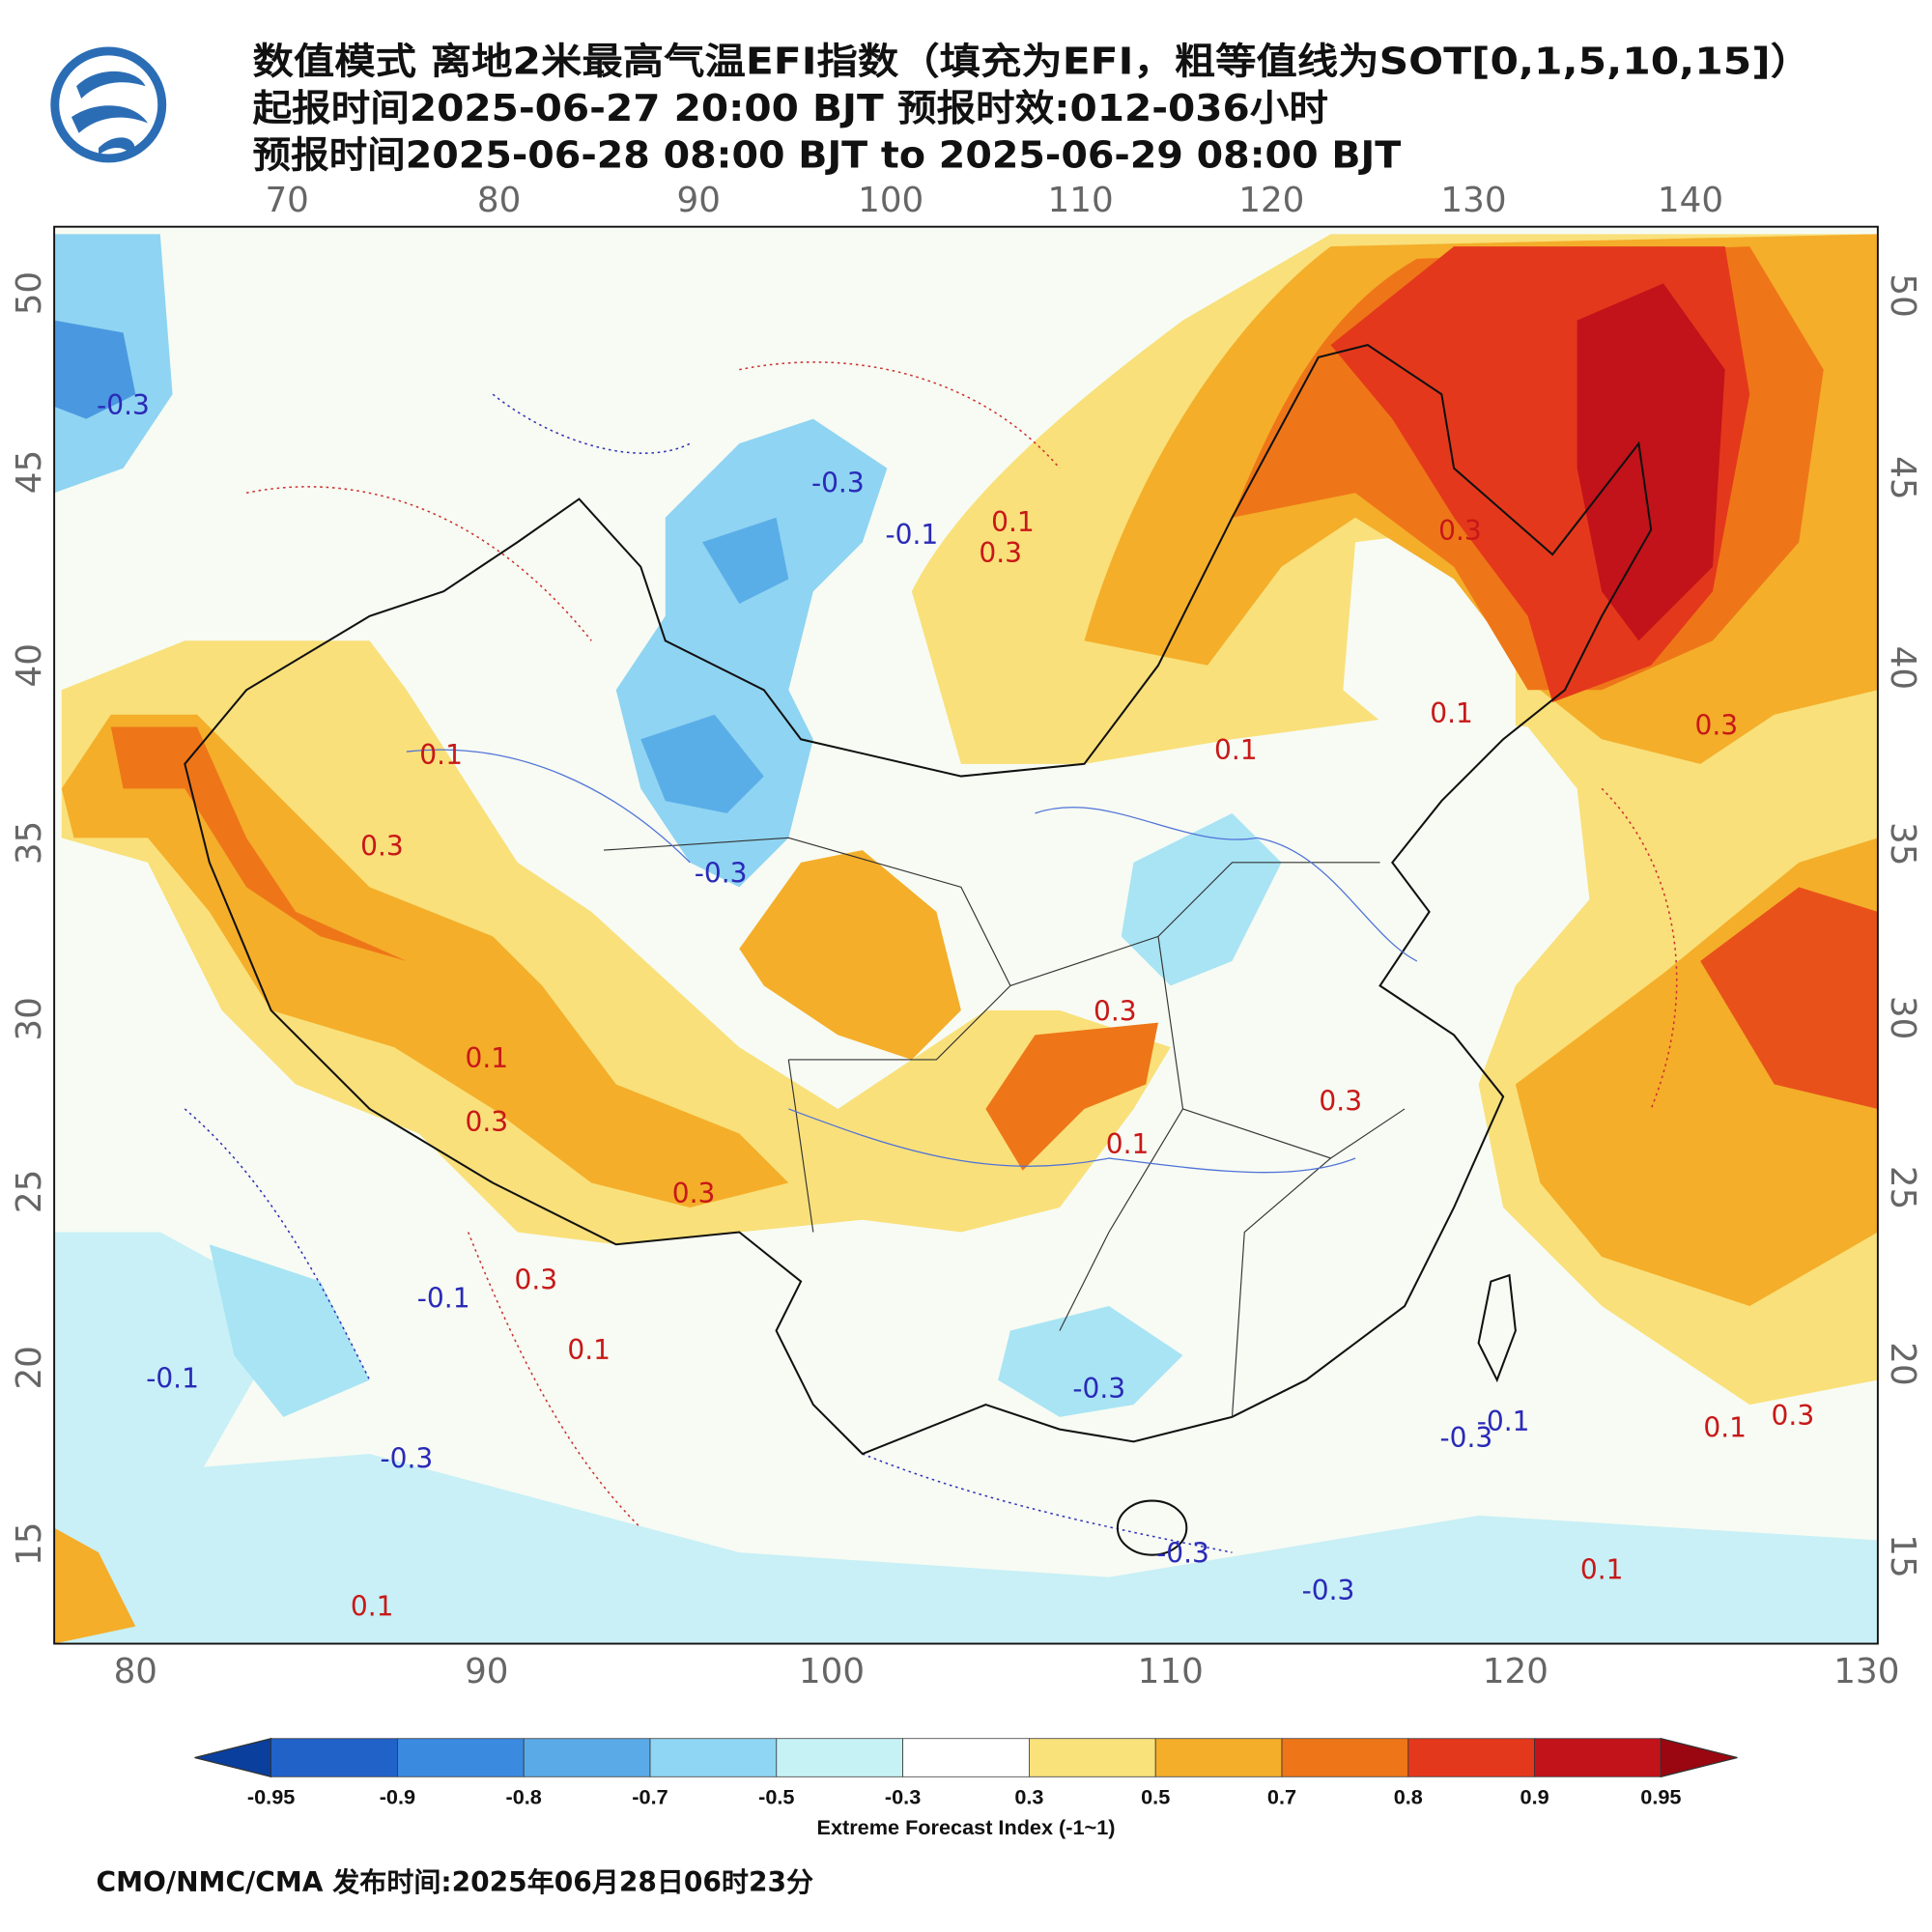  Describe the element at coordinates (286, 200) in the screenshot. I see `lon-label: 70` at that location.